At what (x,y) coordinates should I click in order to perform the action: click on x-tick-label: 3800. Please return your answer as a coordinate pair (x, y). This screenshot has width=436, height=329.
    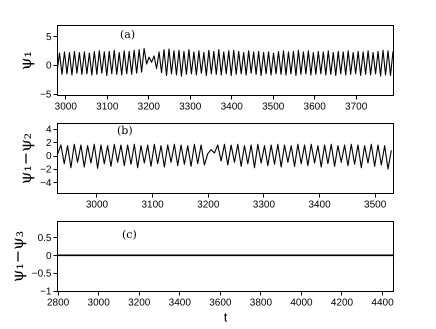
    Looking at the image, I should click on (261, 303).